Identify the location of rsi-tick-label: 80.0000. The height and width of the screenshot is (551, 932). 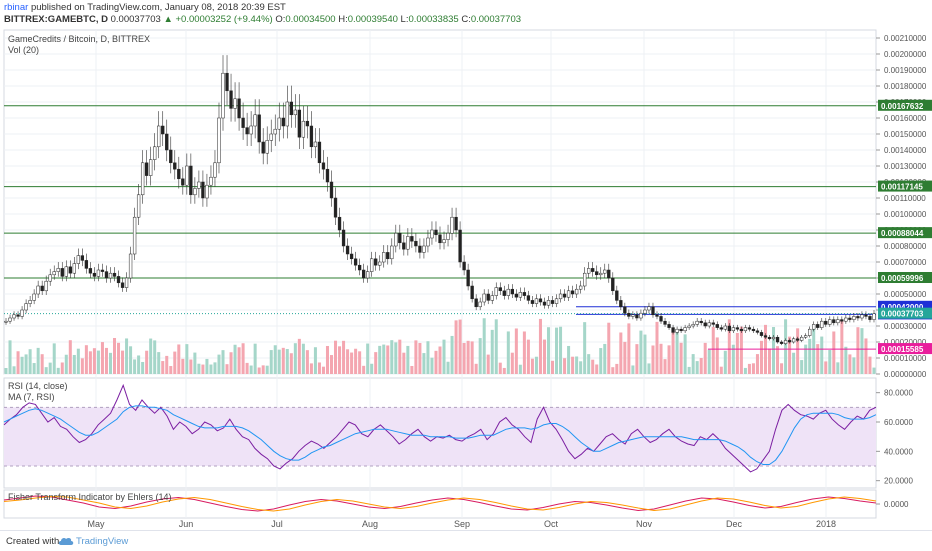
(898, 393).